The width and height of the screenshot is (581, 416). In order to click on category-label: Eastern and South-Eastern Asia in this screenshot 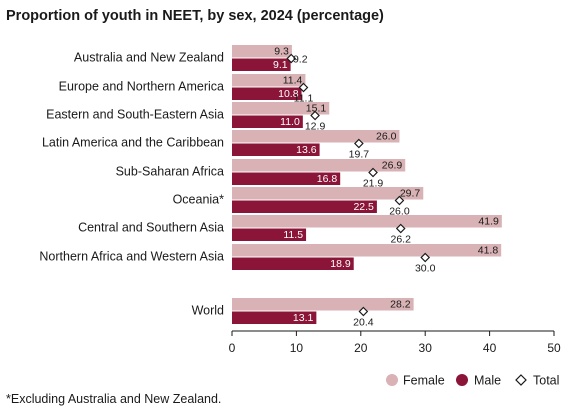, I will do `click(135, 115)`.